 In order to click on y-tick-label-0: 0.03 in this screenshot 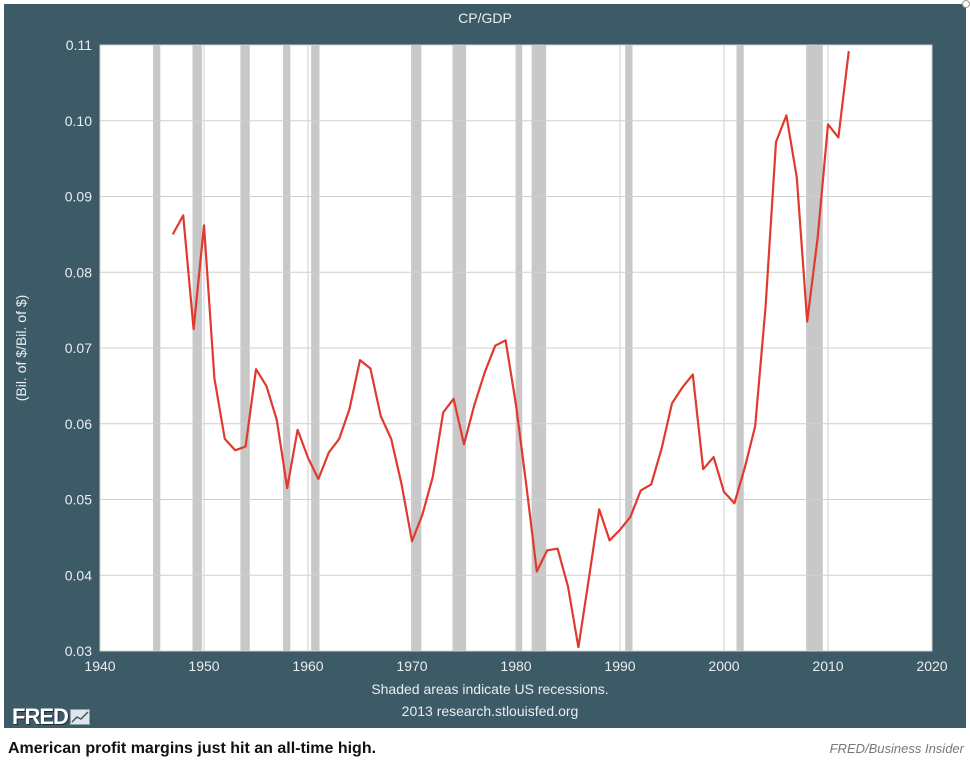, I will do `click(78, 651)`.